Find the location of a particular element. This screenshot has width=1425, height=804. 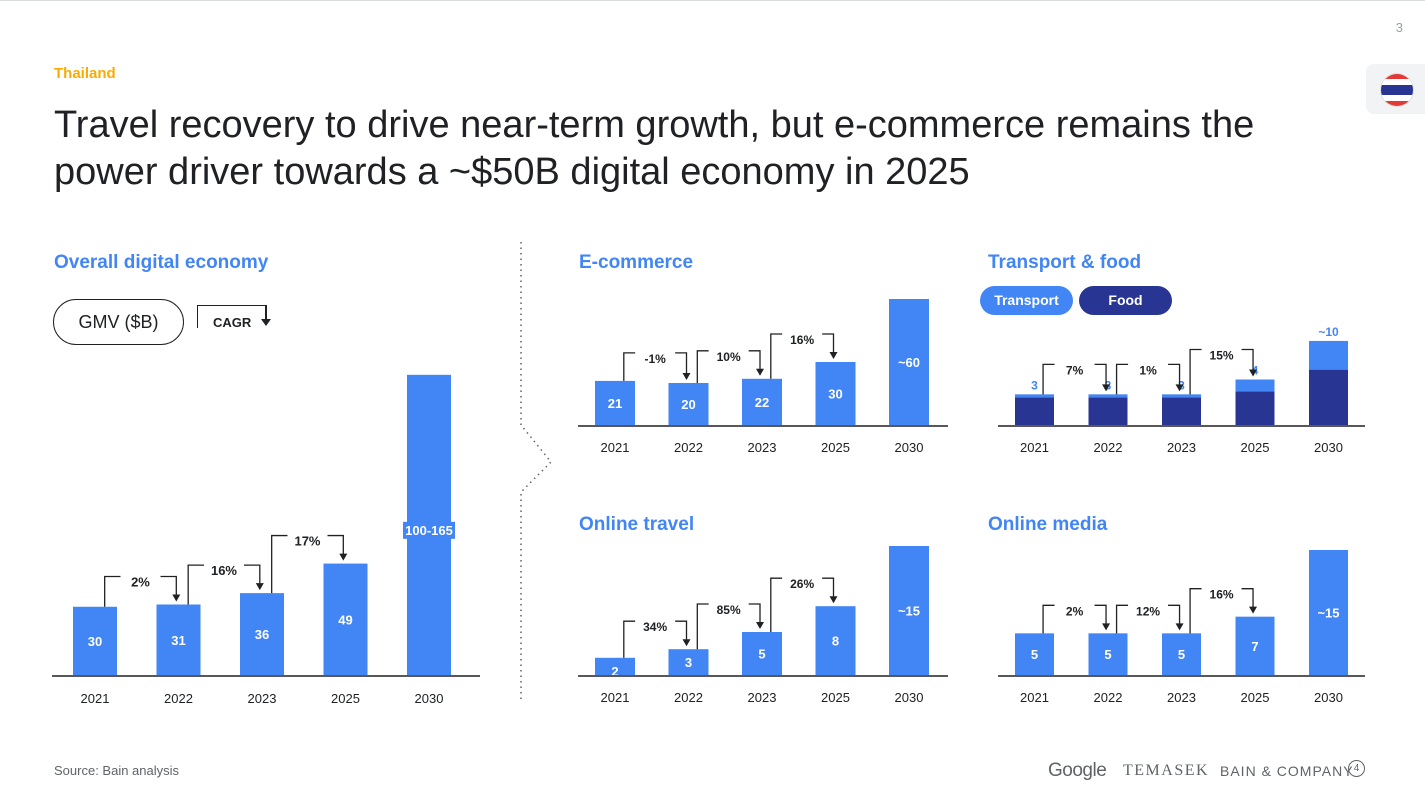

cagr-label-1-2: 12% is located at coordinates (1148, 611).